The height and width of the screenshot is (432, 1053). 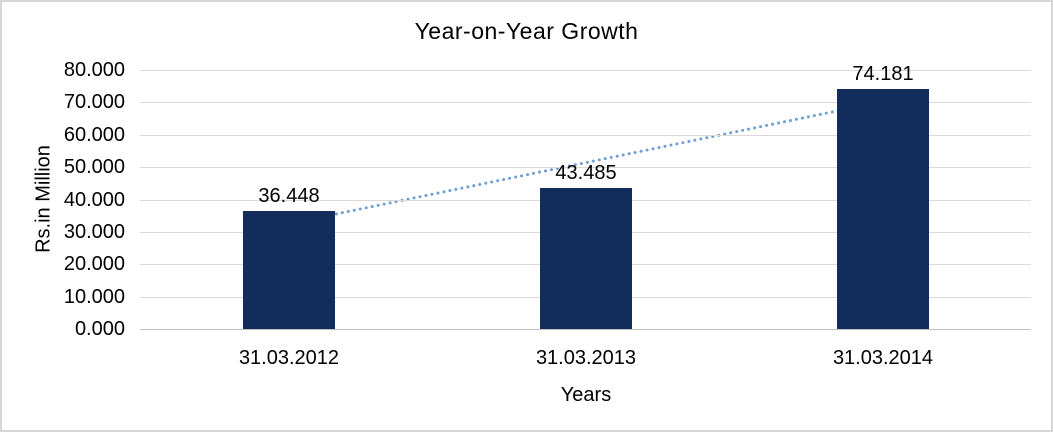 What do you see at coordinates (289, 196) in the screenshot?
I see `bar-data-label: 36.448` at bounding box center [289, 196].